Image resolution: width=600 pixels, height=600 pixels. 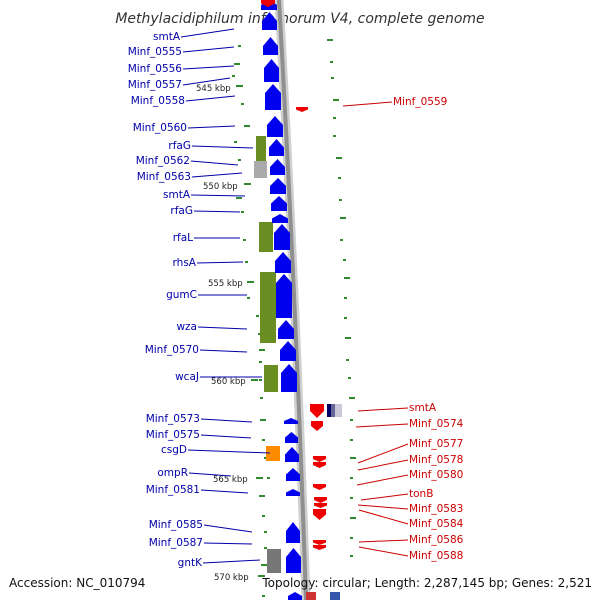 What do you see at coordinates (155, 85) in the screenshot?
I see `gene-label-minf_0557: Minf_0557` at bounding box center [155, 85].